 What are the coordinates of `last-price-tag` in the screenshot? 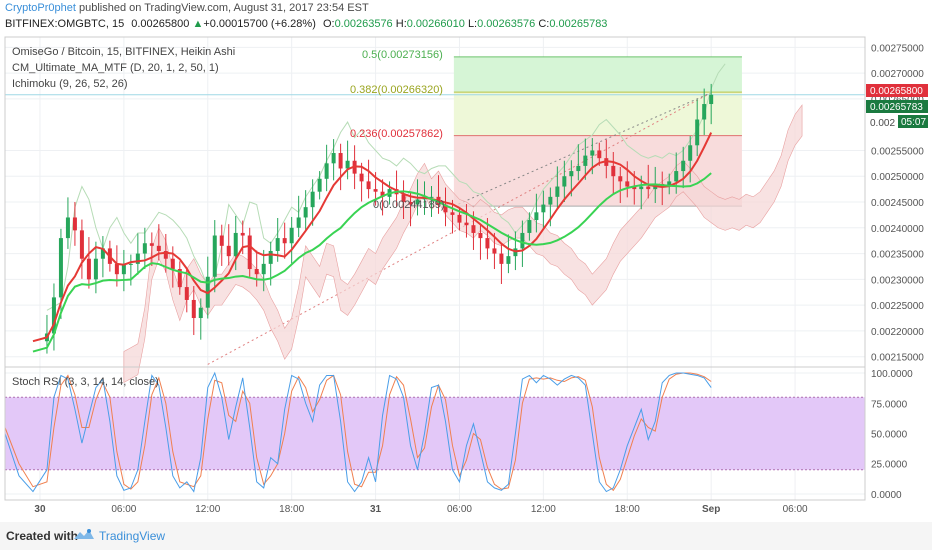 It's located at (897, 90).